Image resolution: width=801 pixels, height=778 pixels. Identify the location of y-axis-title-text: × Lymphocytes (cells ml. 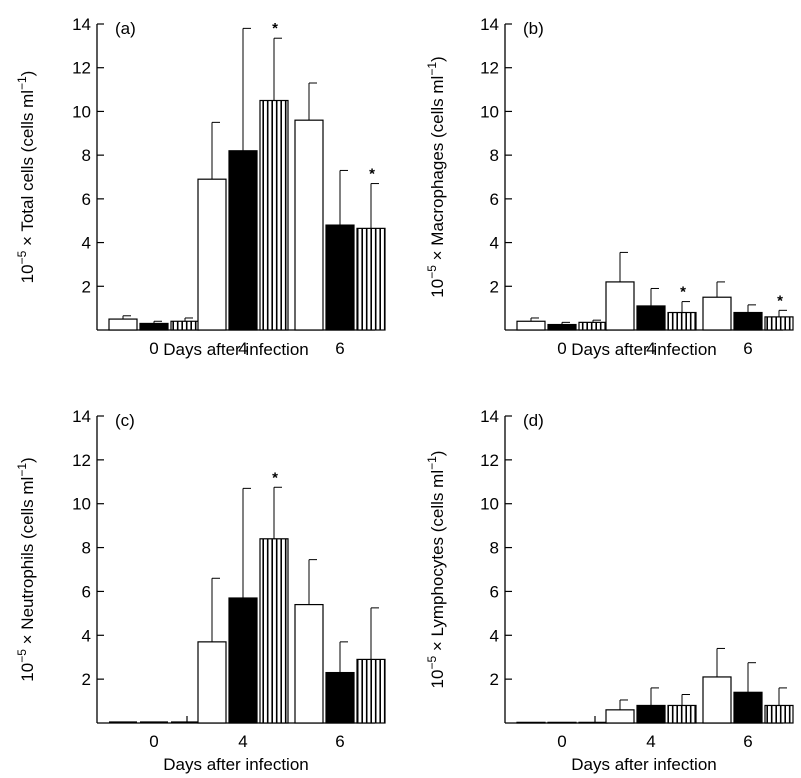
(437, 563).